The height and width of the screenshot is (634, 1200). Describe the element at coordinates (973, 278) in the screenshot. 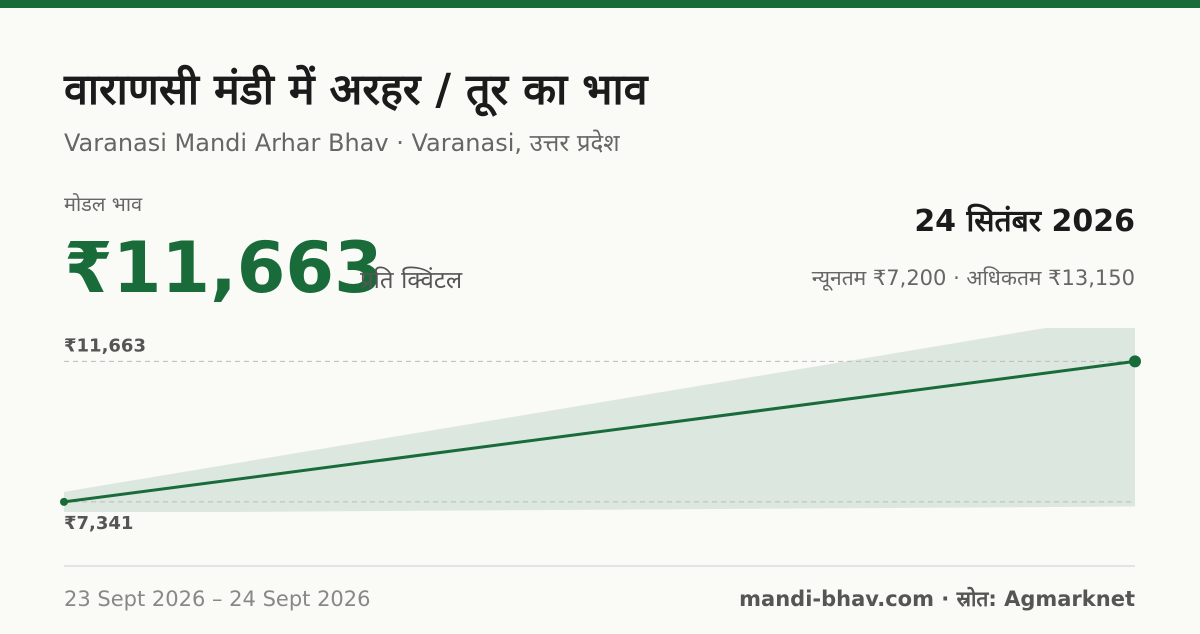

I see `price-range: न्यूनतम ₹7,200 · अधिकतम ₹13,150` at that location.